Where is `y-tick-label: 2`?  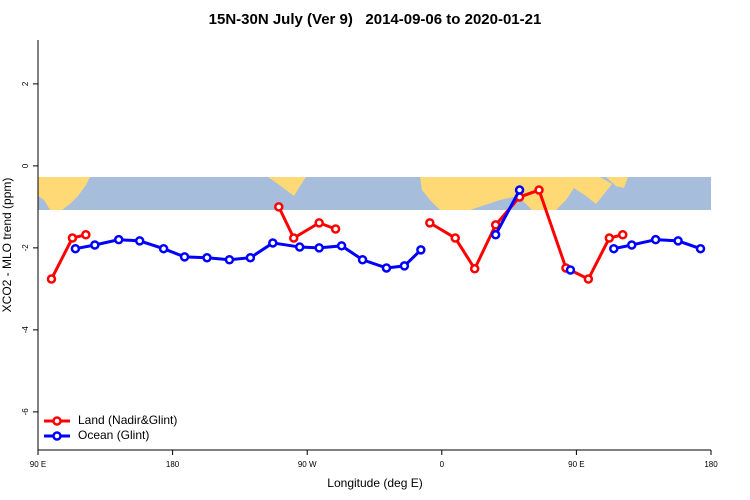 y-tick-label: 2 is located at coordinates (25, 83).